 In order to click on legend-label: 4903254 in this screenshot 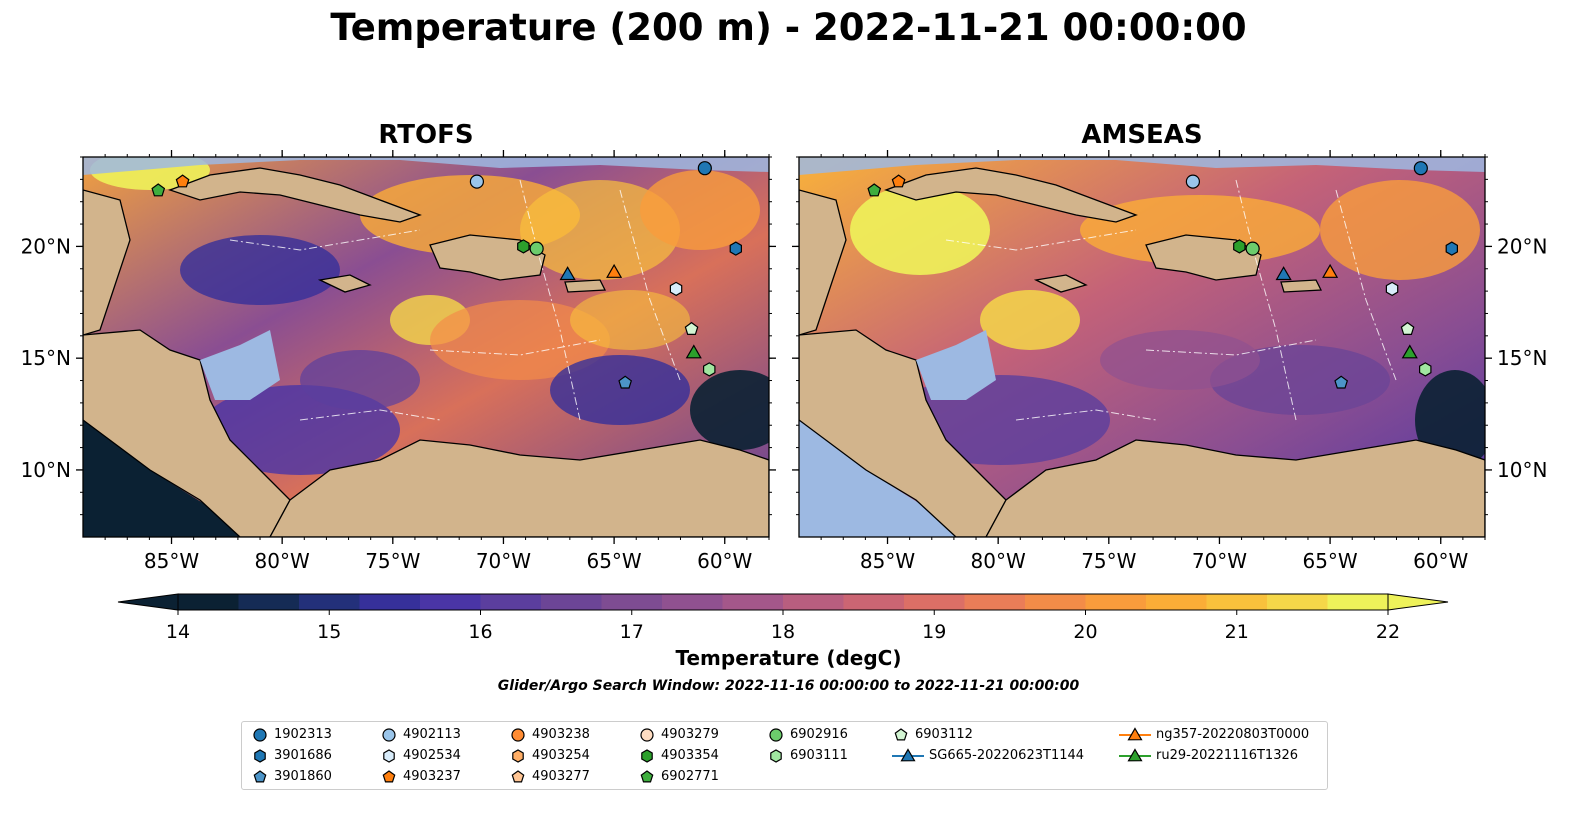, I will do `click(561, 755)`.